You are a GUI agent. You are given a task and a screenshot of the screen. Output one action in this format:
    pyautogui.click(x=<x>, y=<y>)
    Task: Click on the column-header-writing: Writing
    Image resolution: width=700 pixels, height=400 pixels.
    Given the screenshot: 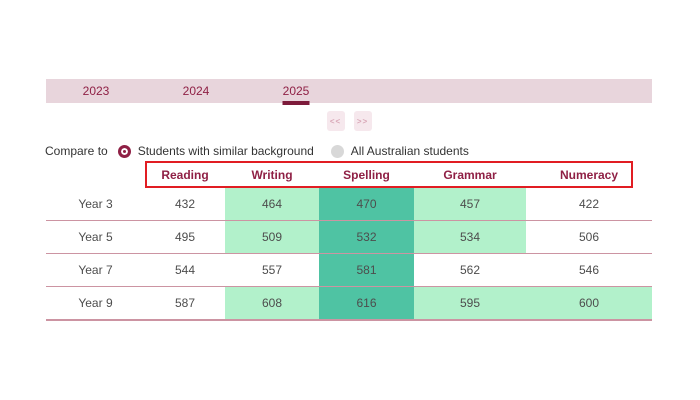 What is the action you would take?
    pyautogui.click(x=272, y=174)
    